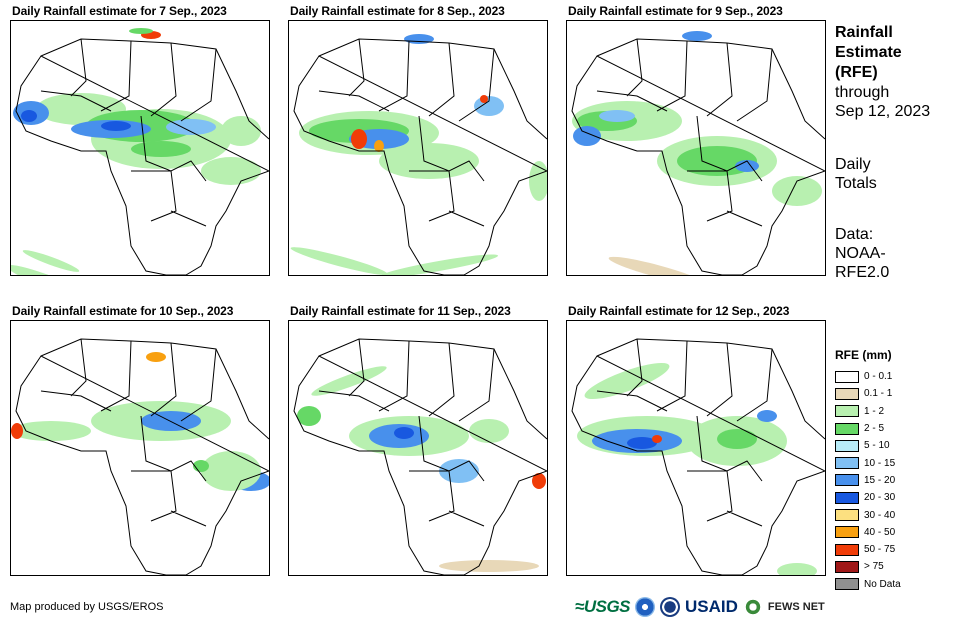 This screenshot has height=626, width=967. Describe the element at coordinates (883, 111) in the screenshot. I see `through-date: Sep 12, 2023` at that location.